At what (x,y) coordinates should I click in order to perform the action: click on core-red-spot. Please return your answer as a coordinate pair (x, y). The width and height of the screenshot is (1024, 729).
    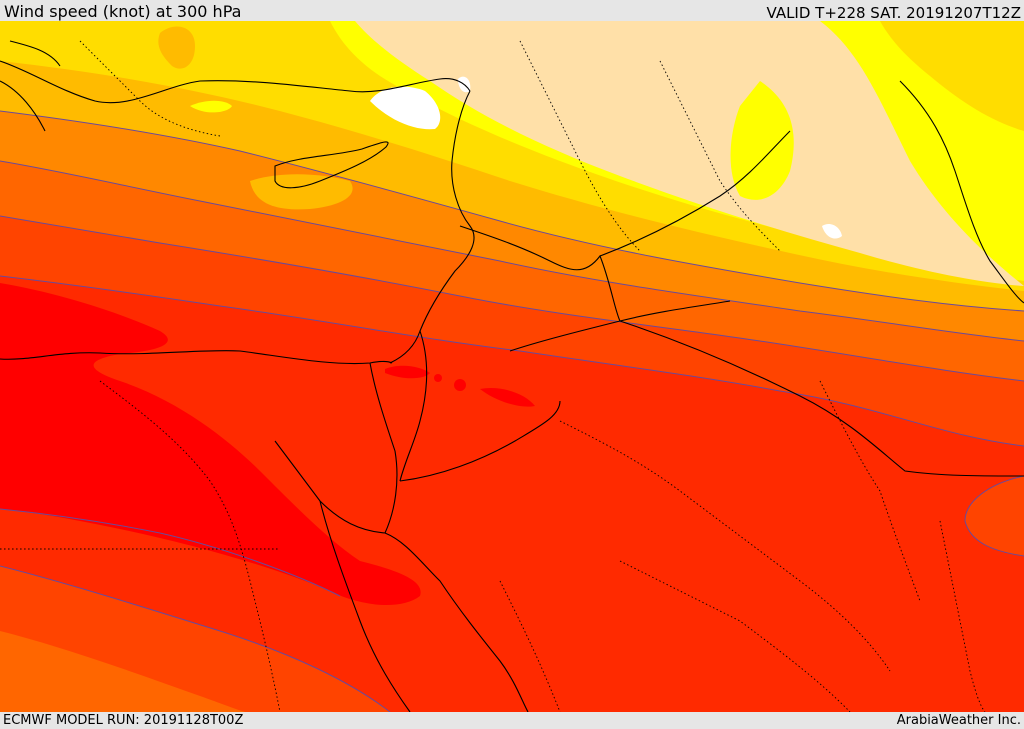
    Looking at the image, I should click on (438, 378).